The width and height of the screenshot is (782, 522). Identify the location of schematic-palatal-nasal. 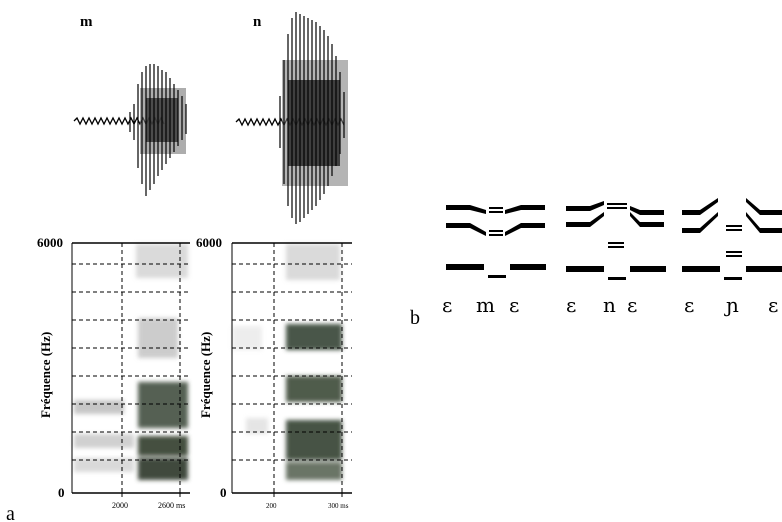
(732, 239).